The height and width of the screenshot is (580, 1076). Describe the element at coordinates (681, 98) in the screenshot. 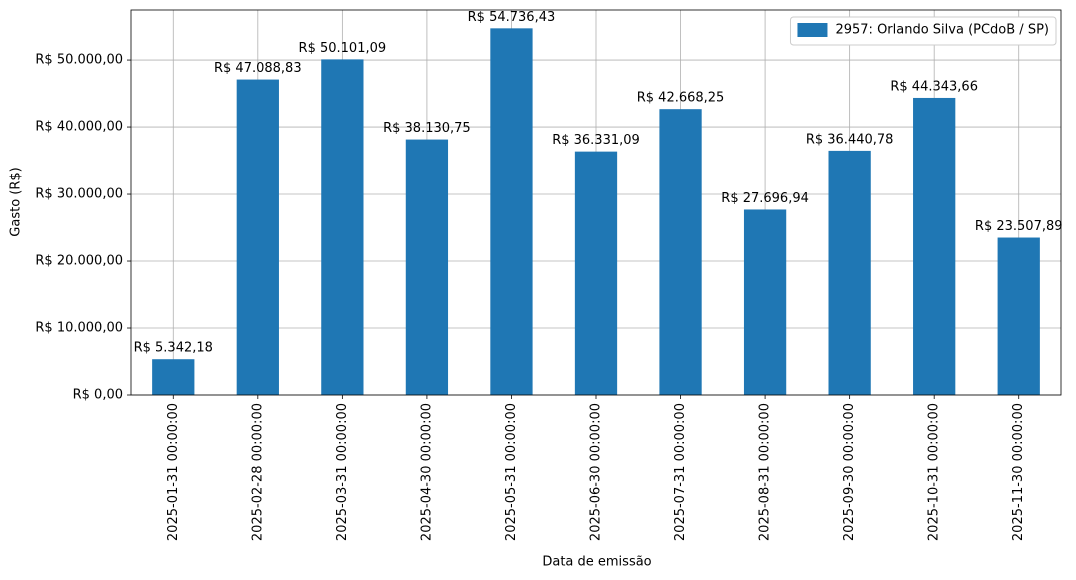

I see `value-label: R$ 42.668,25` at that location.